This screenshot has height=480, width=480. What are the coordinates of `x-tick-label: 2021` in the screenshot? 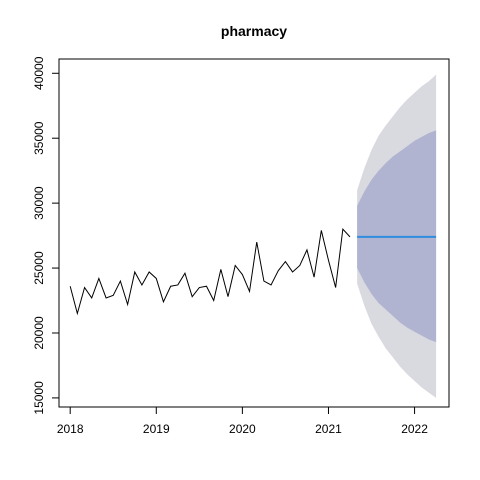 It's located at (328, 429).